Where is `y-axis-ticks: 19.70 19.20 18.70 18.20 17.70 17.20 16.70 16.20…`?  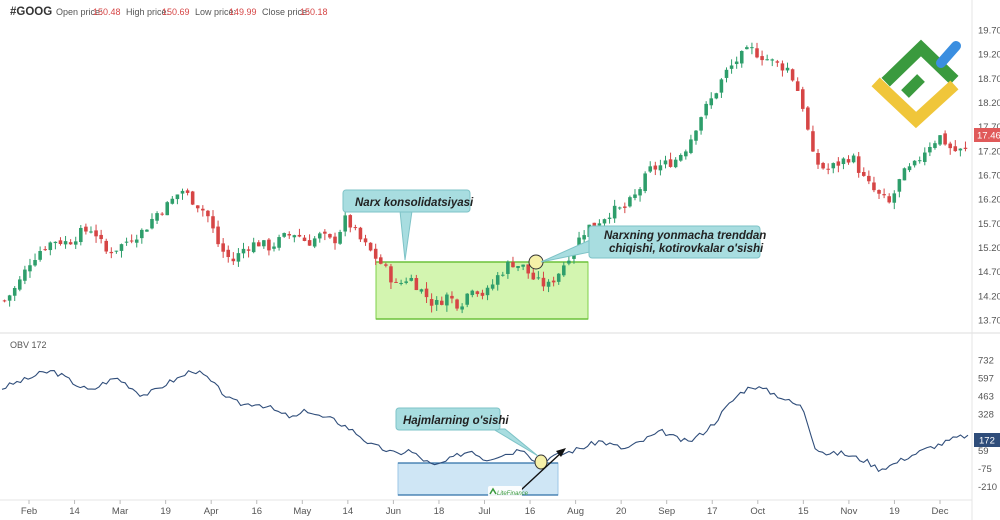 y-axis-ticks: 19.70 19.20 18.70 18.20 17.70 17.20 16.70 16.20… is located at coordinates (989, 259).